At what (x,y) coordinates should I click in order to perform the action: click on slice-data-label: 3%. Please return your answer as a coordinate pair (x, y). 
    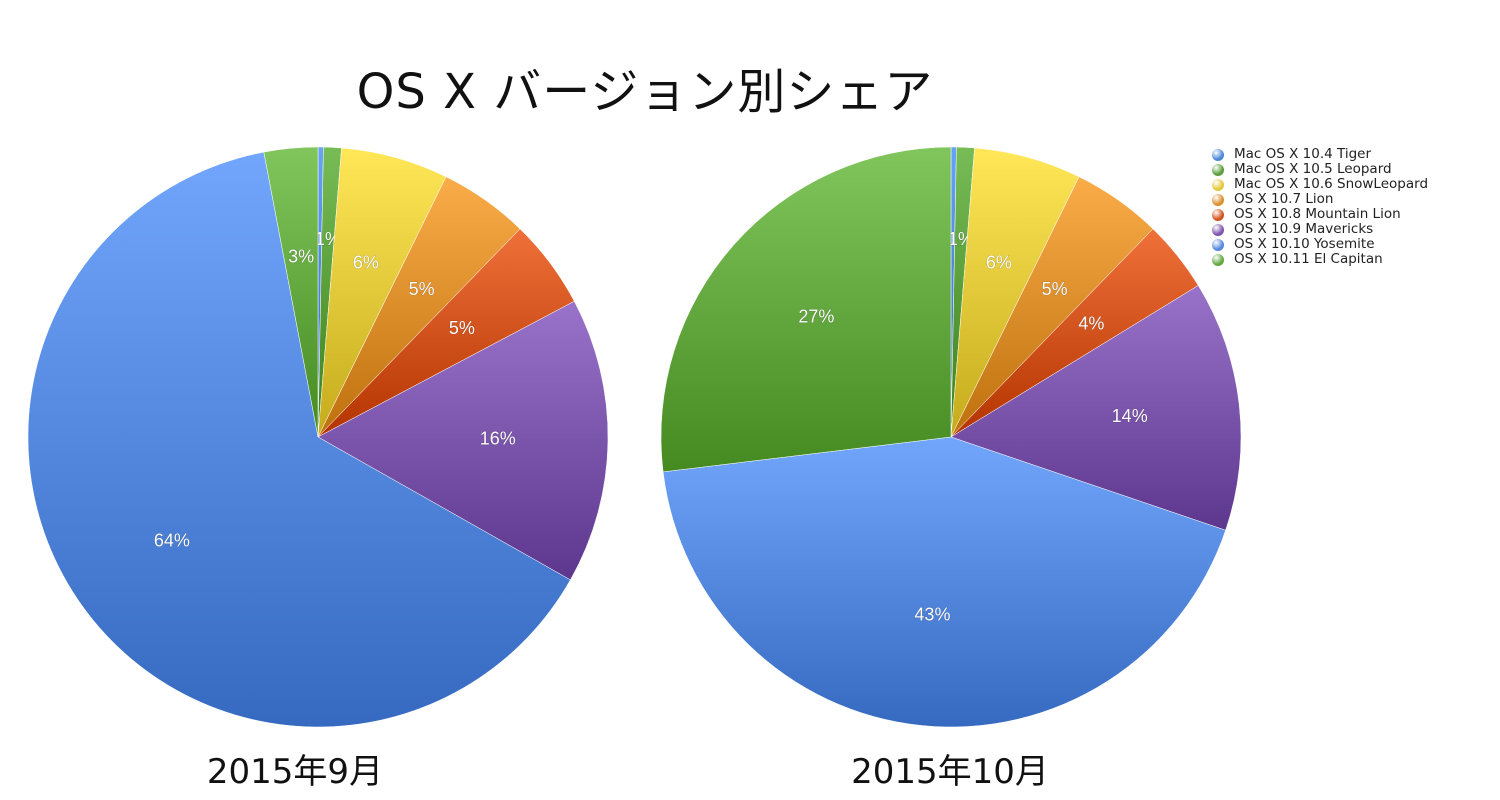
    Looking at the image, I should click on (301, 257).